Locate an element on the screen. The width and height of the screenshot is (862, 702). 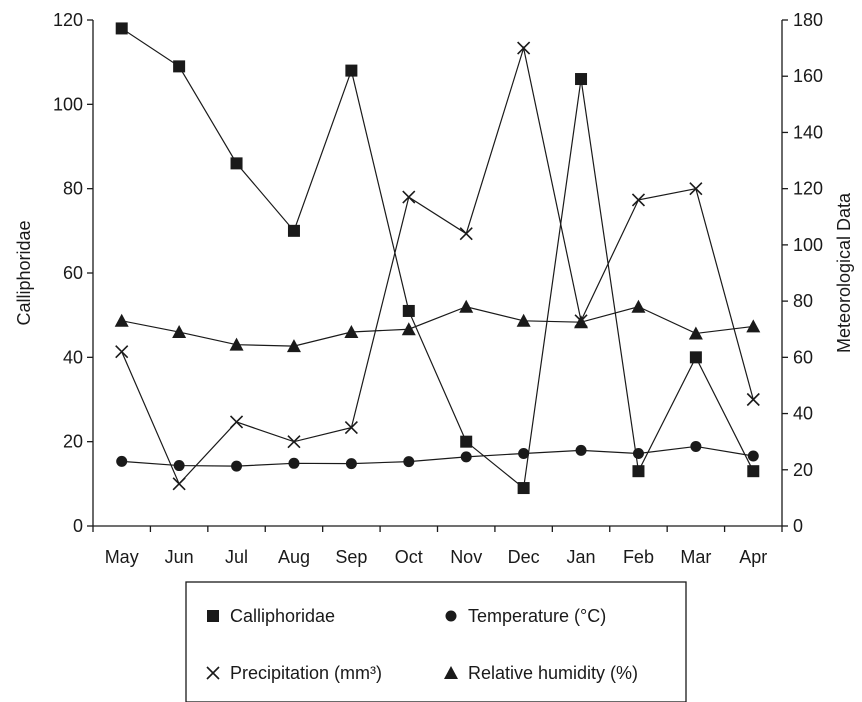
series-line-relative-humidity is located at coordinates (437, 326).